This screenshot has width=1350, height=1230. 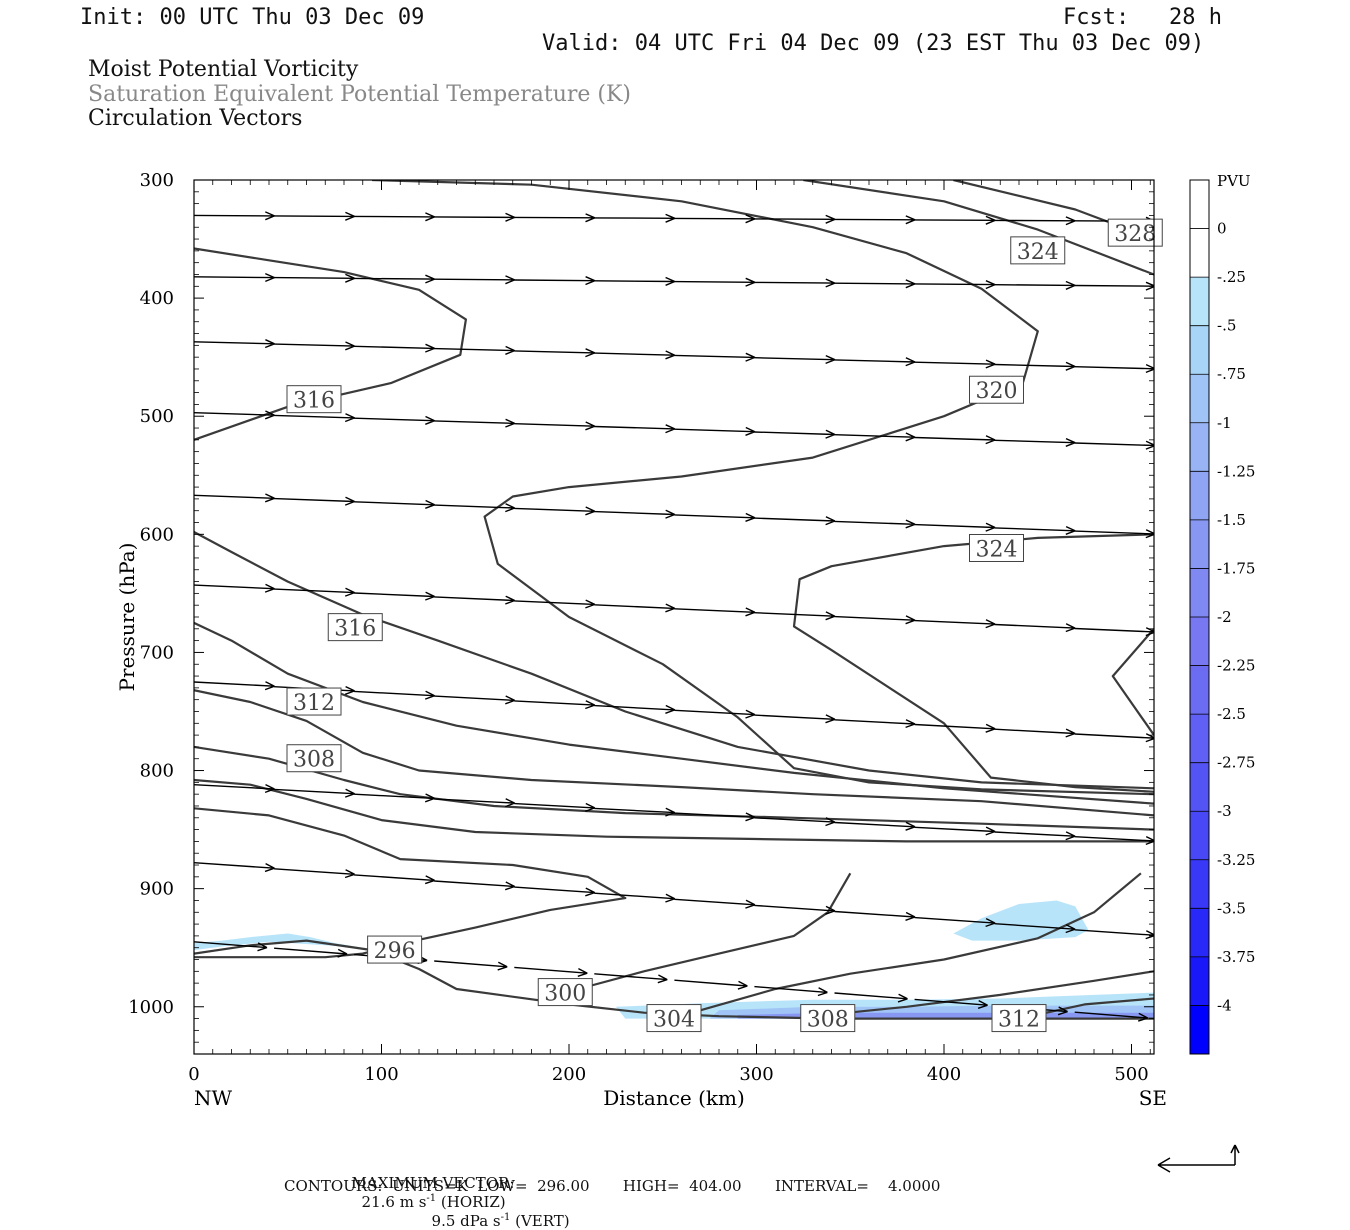 I want to click on svg-text: 312, so click(x=314, y=703).